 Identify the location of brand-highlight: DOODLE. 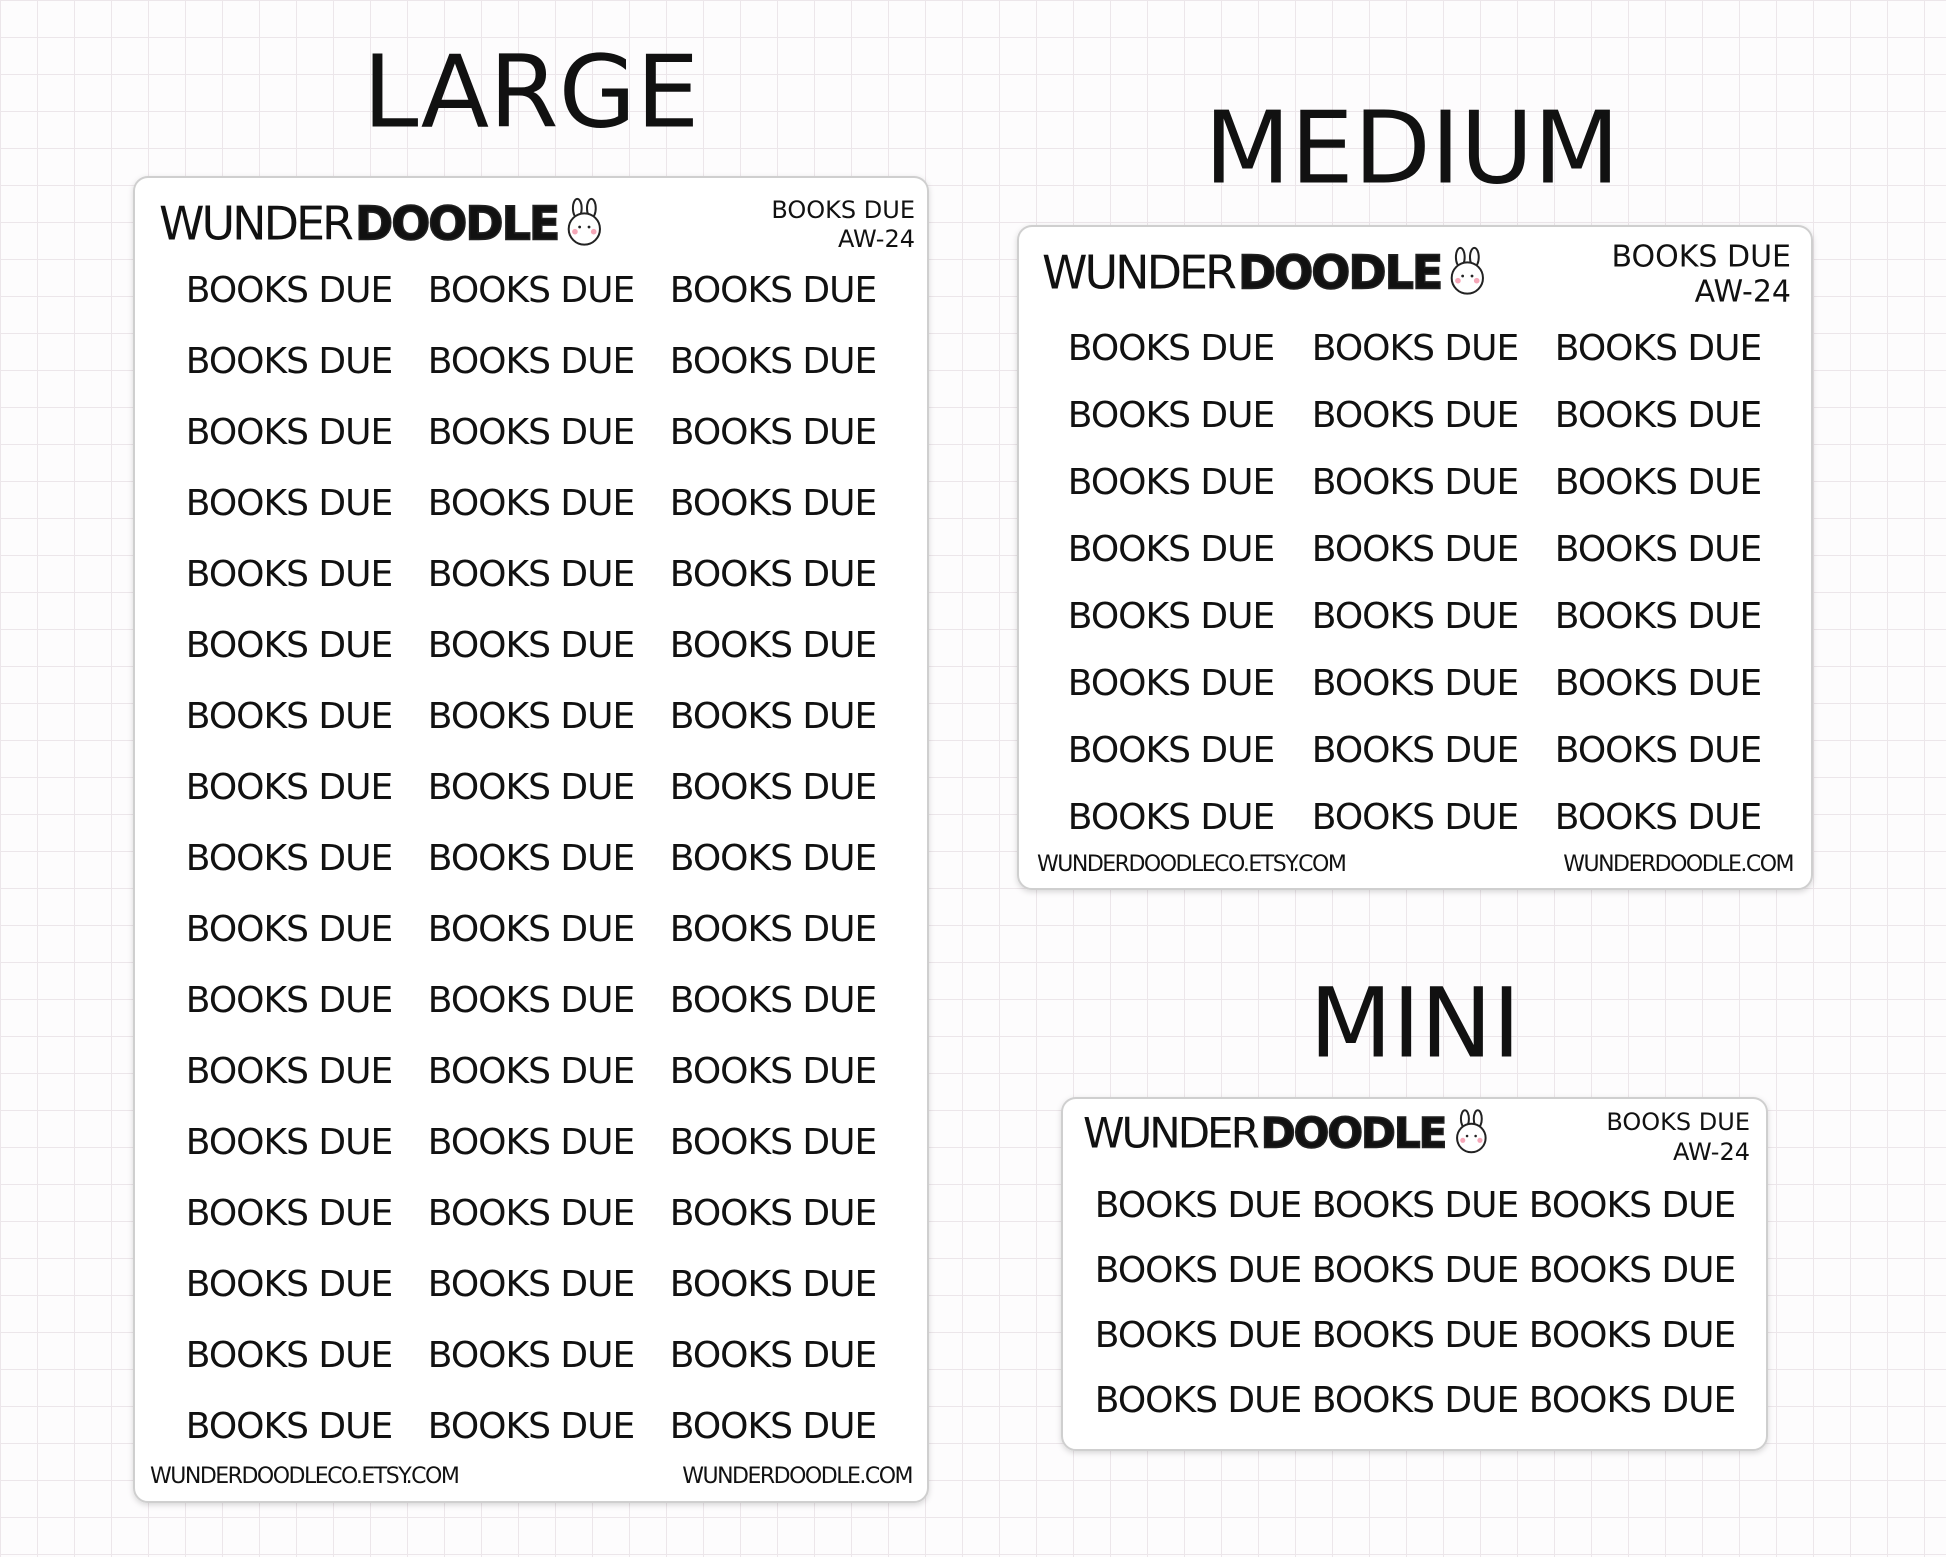
(1339, 273).